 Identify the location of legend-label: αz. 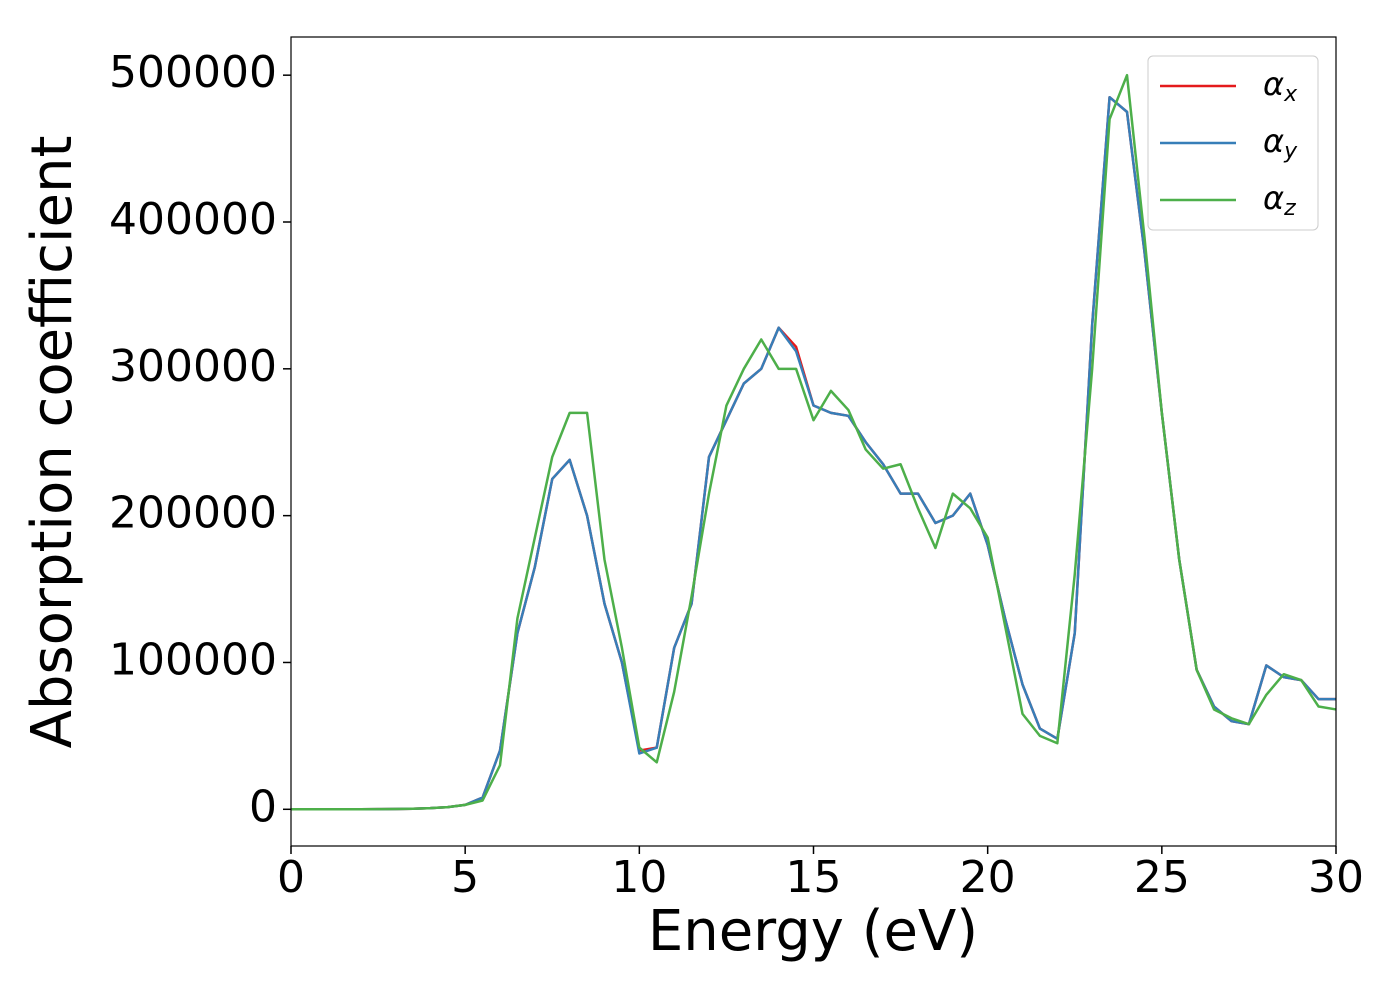
(1279, 200).